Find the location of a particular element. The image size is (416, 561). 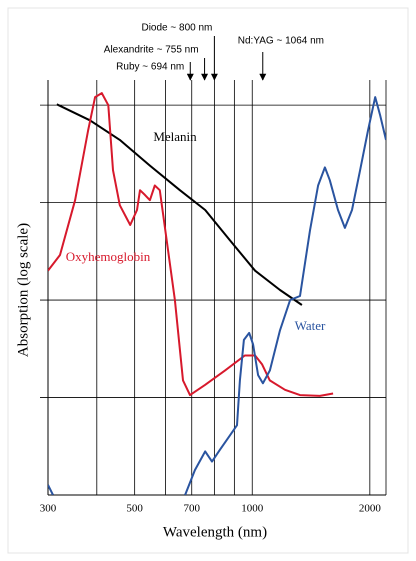

series-label: Water is located at coordinates (310, 325).